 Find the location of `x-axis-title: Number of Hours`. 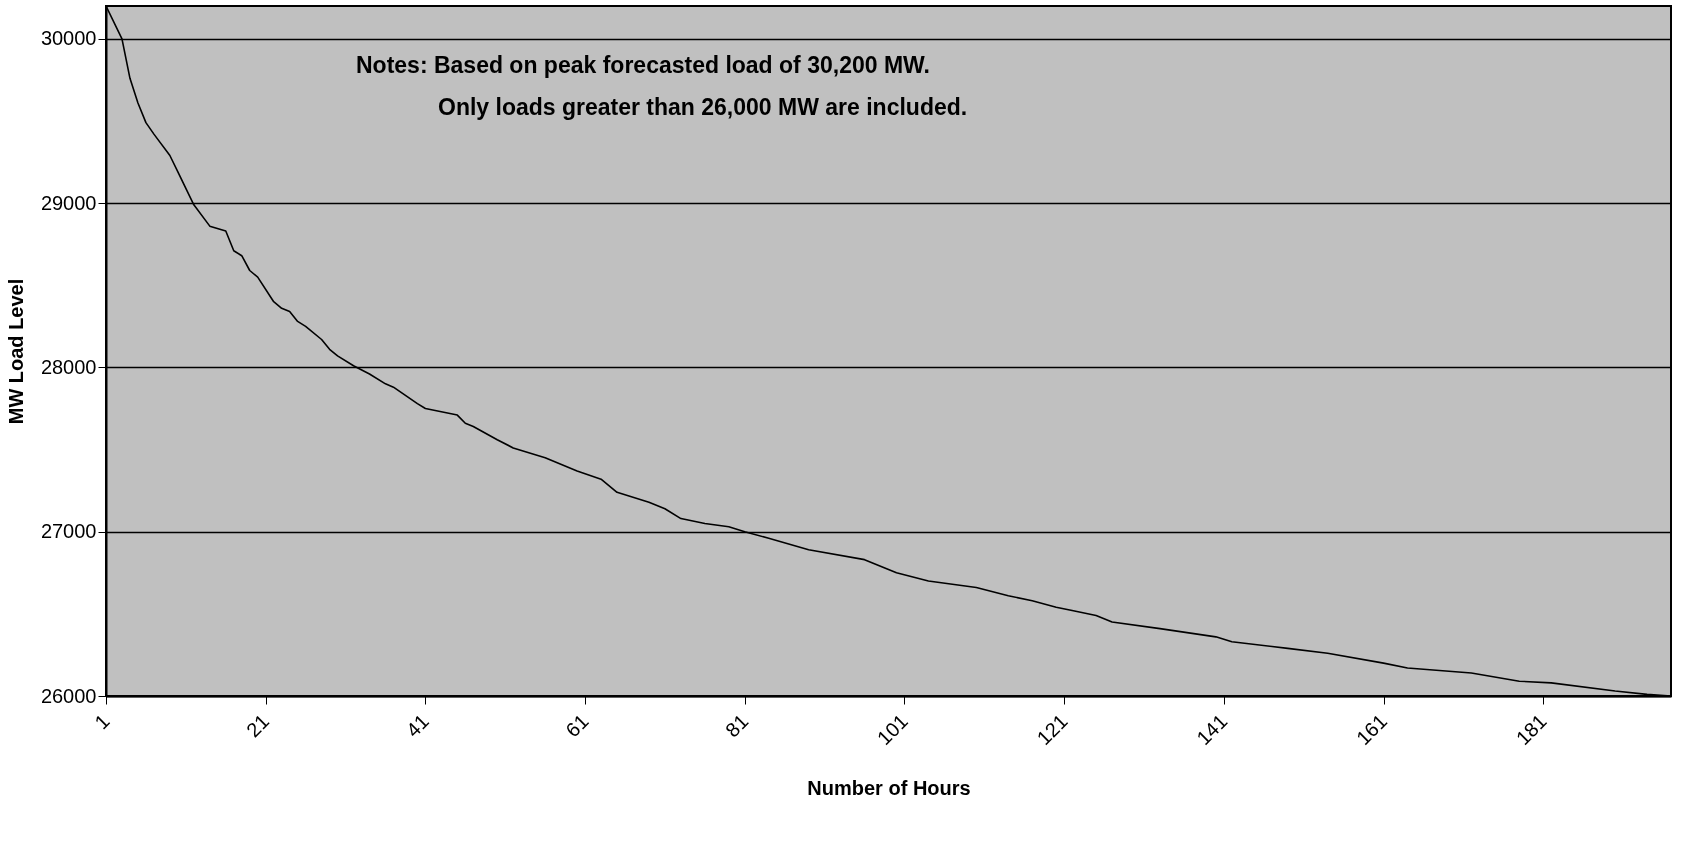

x-axis-title: Number of Hours is located at coordinates (889, 788).